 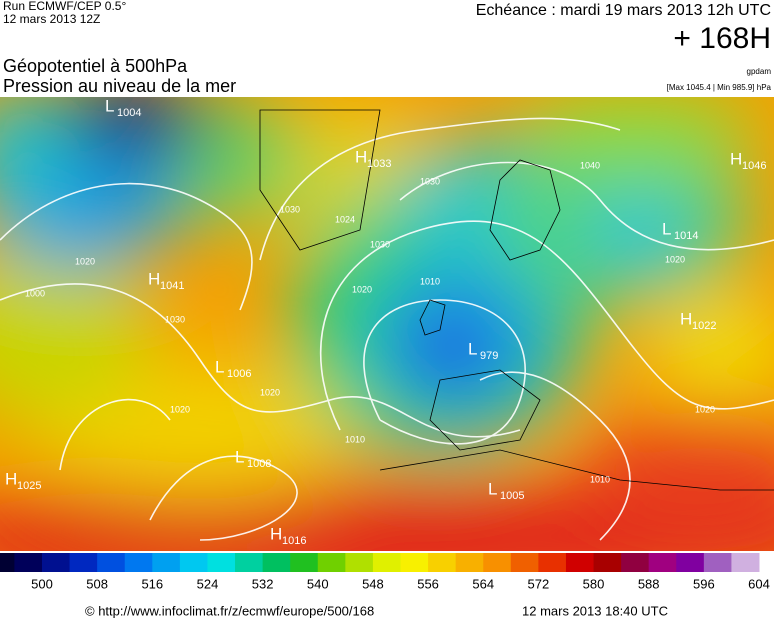 I want to click on colorbar-label: 548, so click(x=373, y=583).